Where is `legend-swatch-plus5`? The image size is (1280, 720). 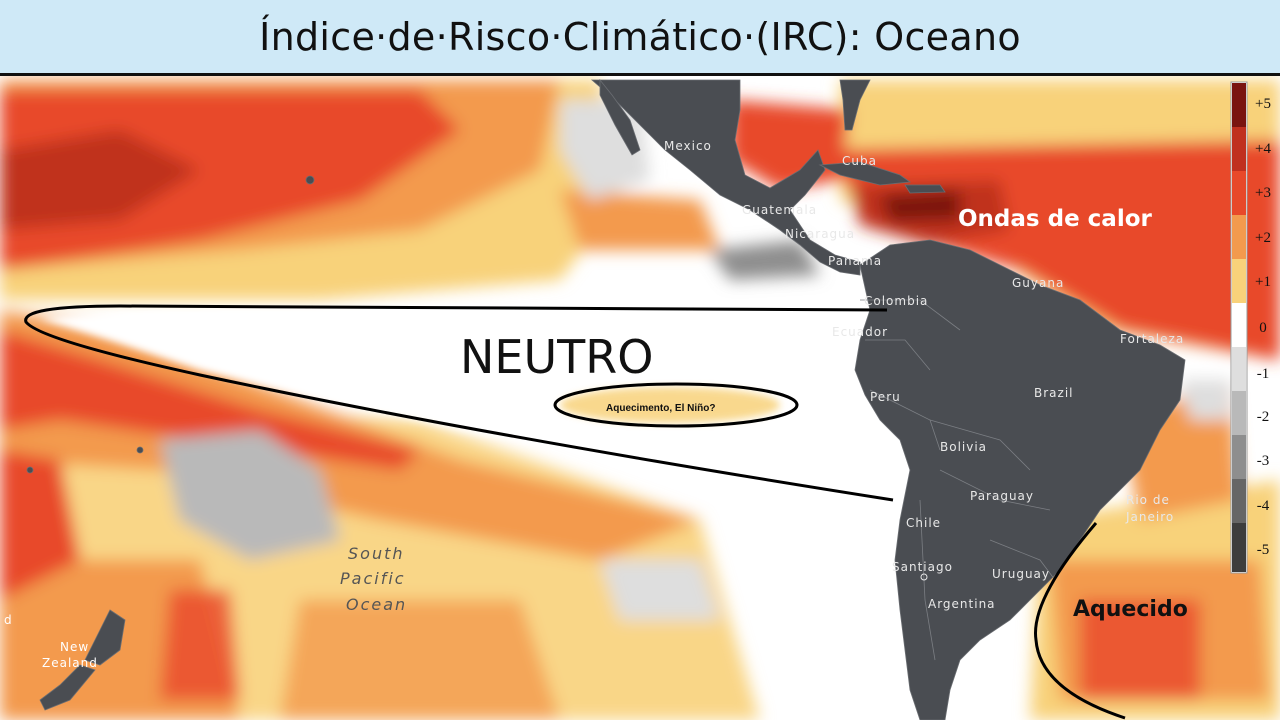 legend-swatch-plus5 is located at coordinates (1239, 105).